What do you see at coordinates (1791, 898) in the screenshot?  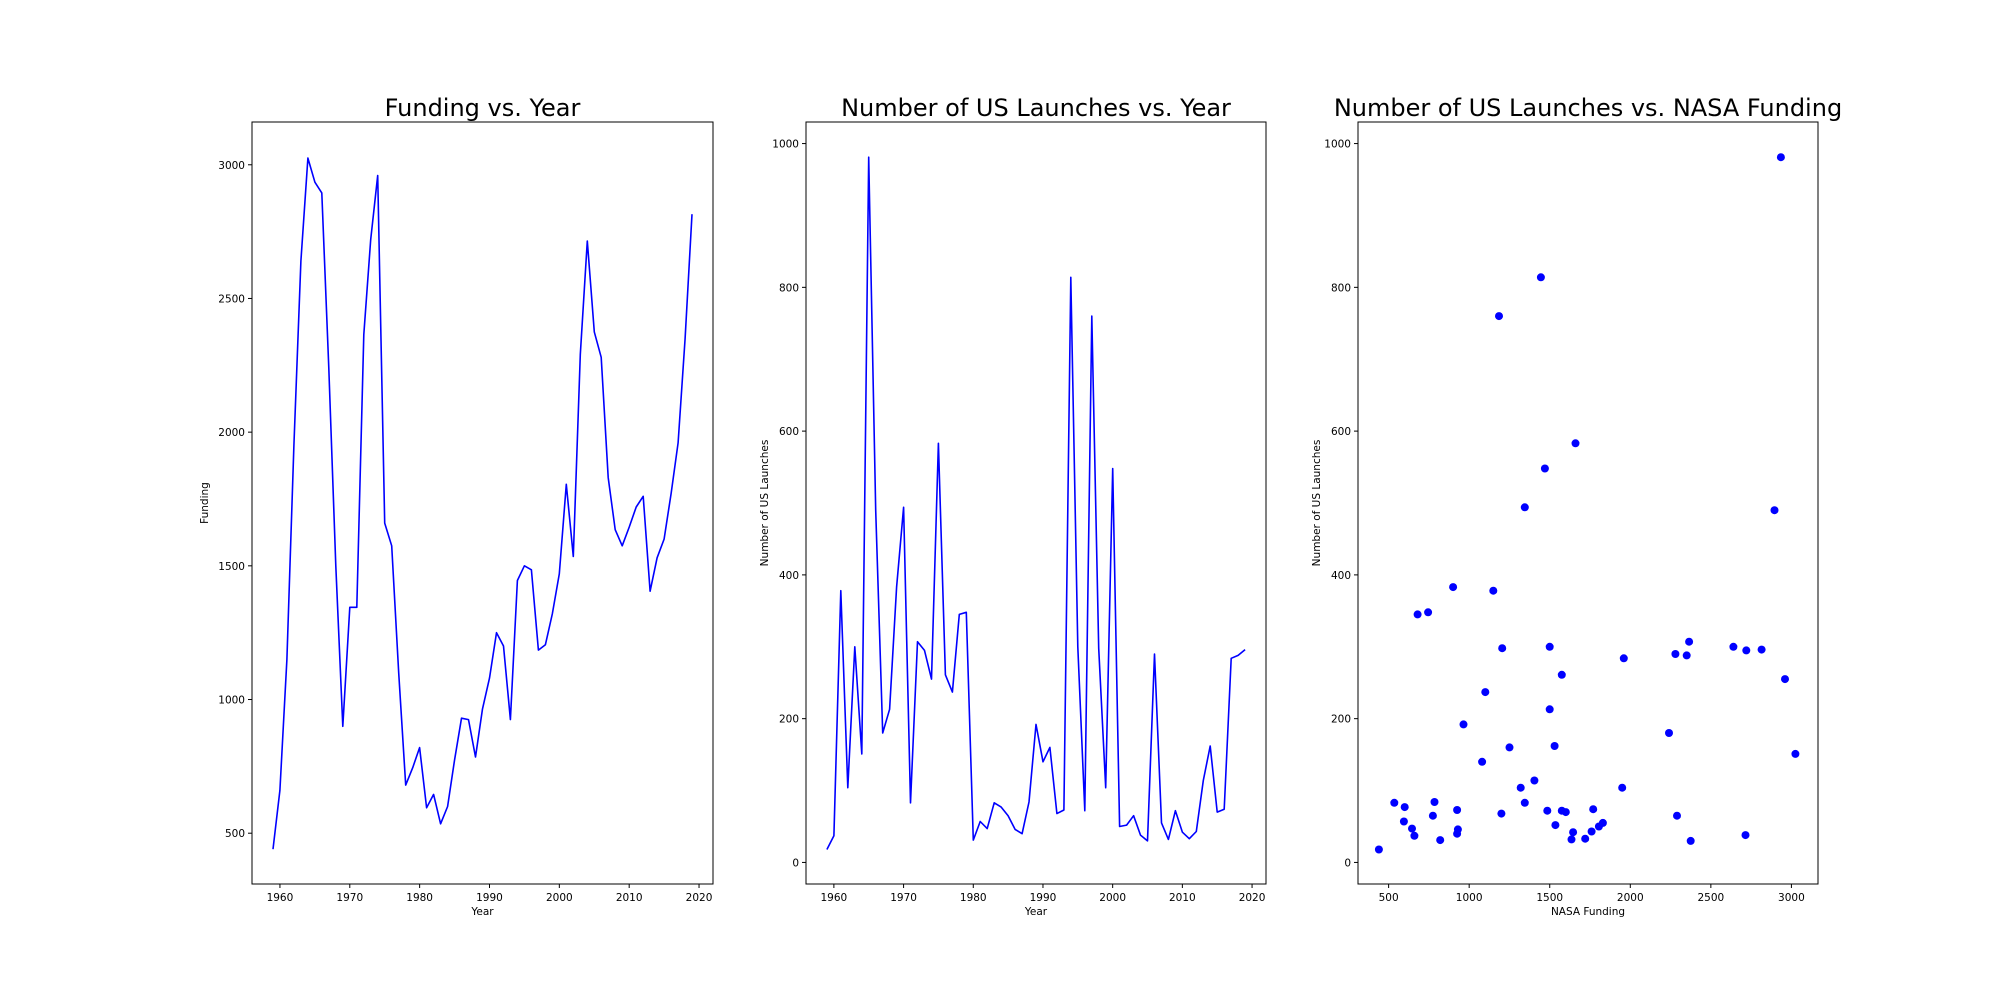 I see `x-tick-label: 3000` at bounding box center [1791, 898].